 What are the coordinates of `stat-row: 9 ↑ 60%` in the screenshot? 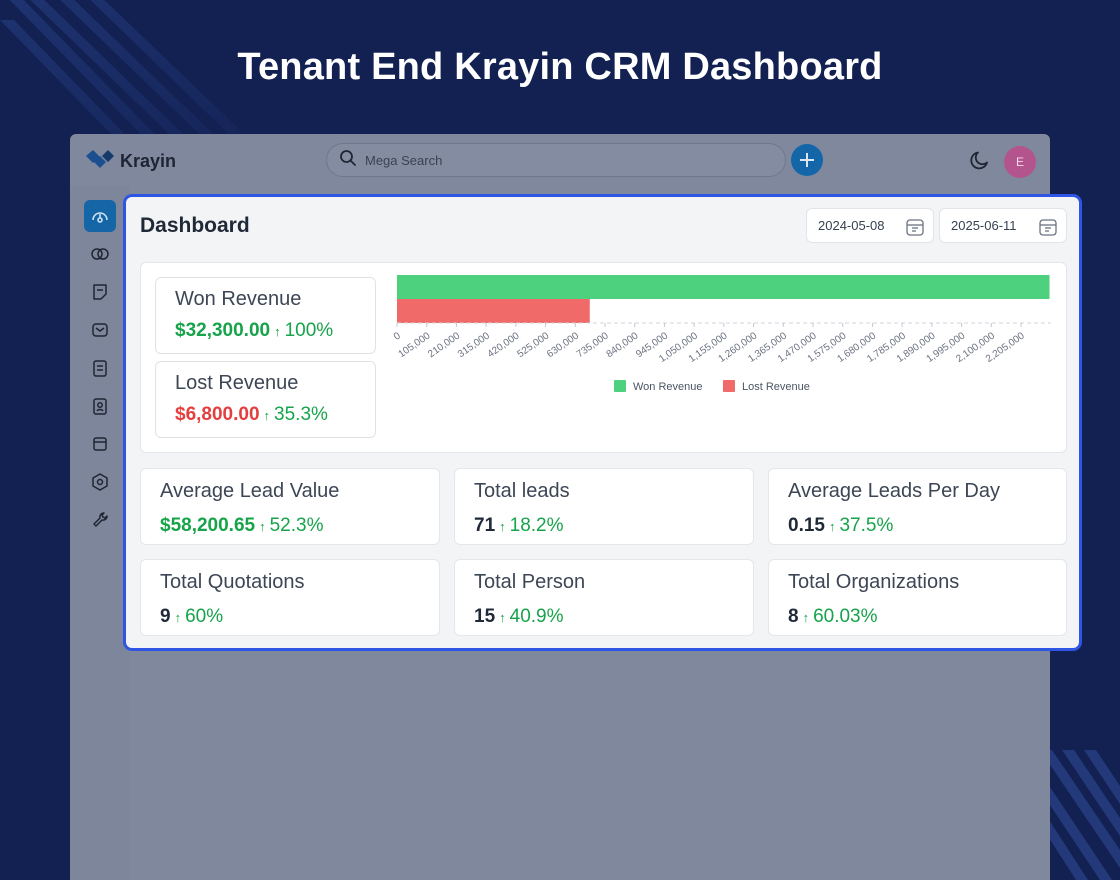 It's located at (191, 617).